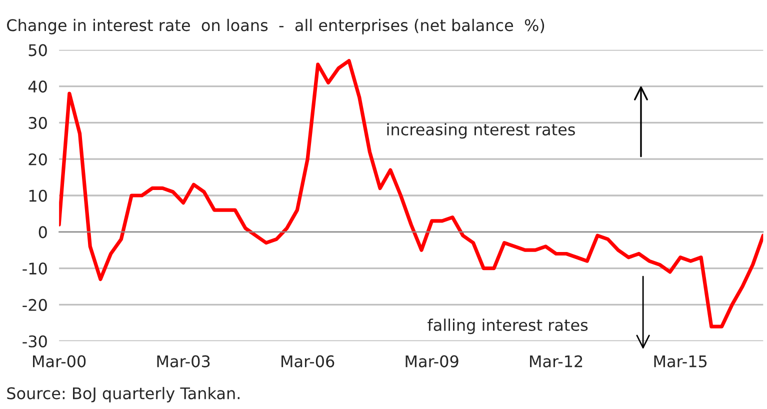 The image size is (767, 409). Describe the element at coordinates (37, 159) in the screenshot. I see `y-tick-label: 20` at that location.